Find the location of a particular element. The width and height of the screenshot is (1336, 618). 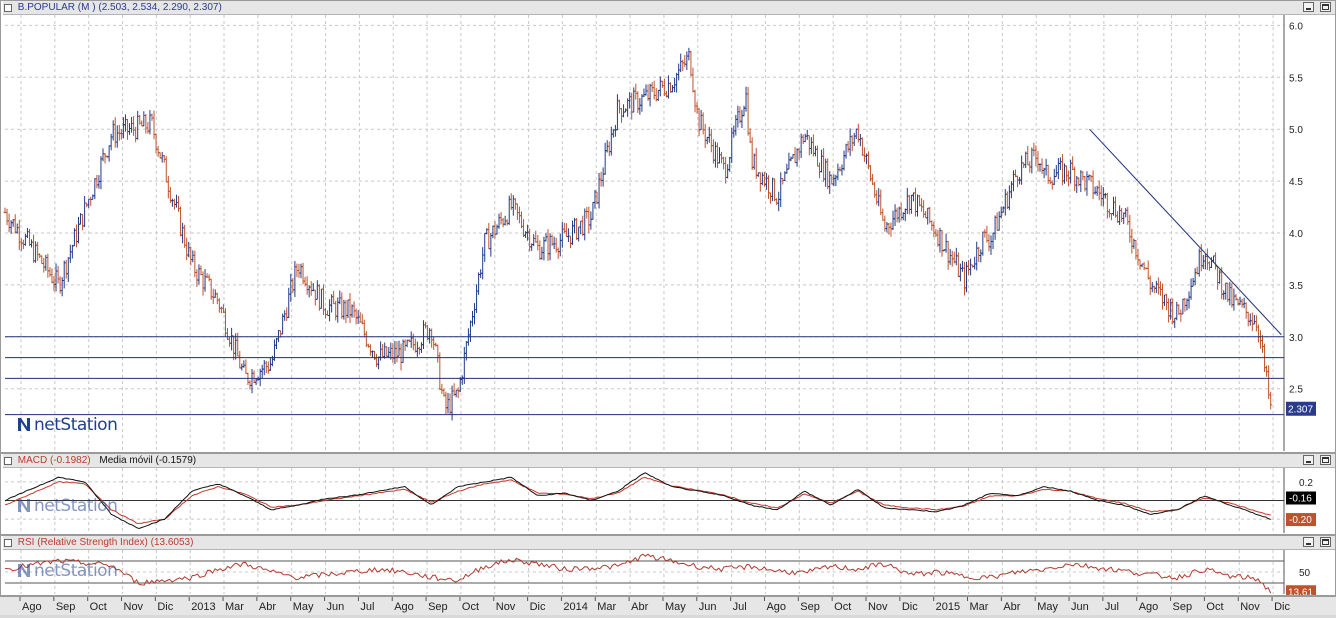

x-tick-label: Mar is located at coordinates (234, 607).